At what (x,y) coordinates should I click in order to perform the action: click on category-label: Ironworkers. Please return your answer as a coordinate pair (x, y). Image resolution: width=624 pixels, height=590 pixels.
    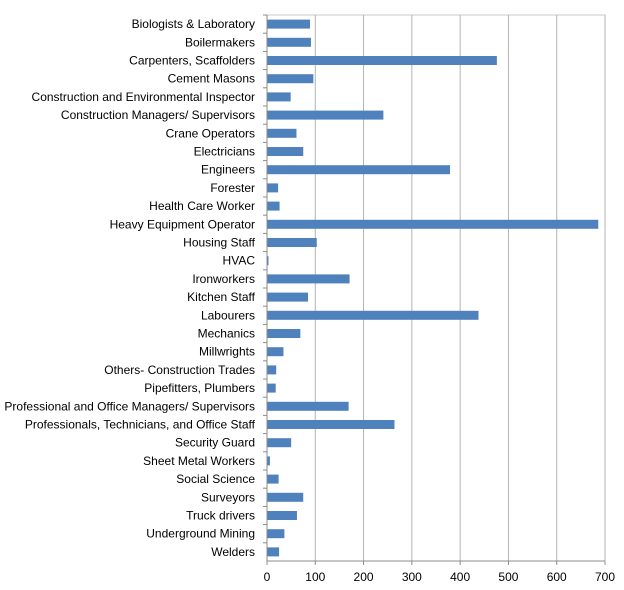
    Looking at the image, I should click on (223, 279).